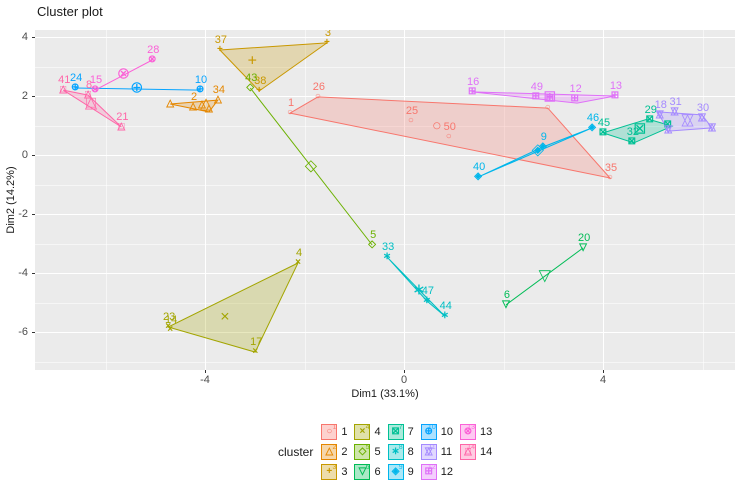  I want to click on y-tick-label: 0, so click(24, 155).